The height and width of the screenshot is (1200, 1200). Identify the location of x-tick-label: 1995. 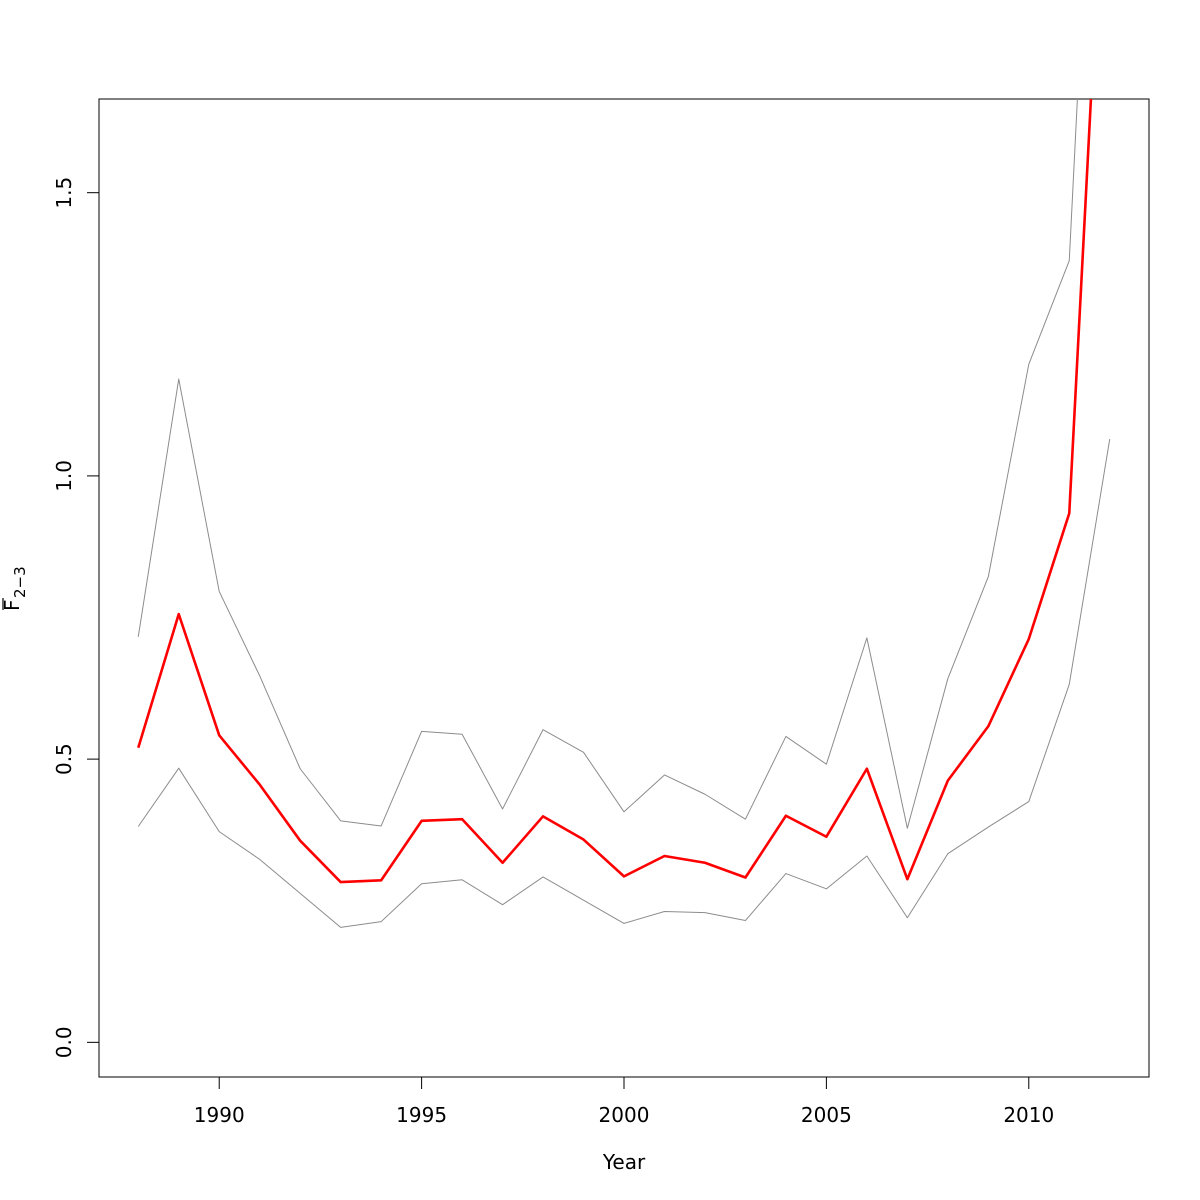
(421, 1115).